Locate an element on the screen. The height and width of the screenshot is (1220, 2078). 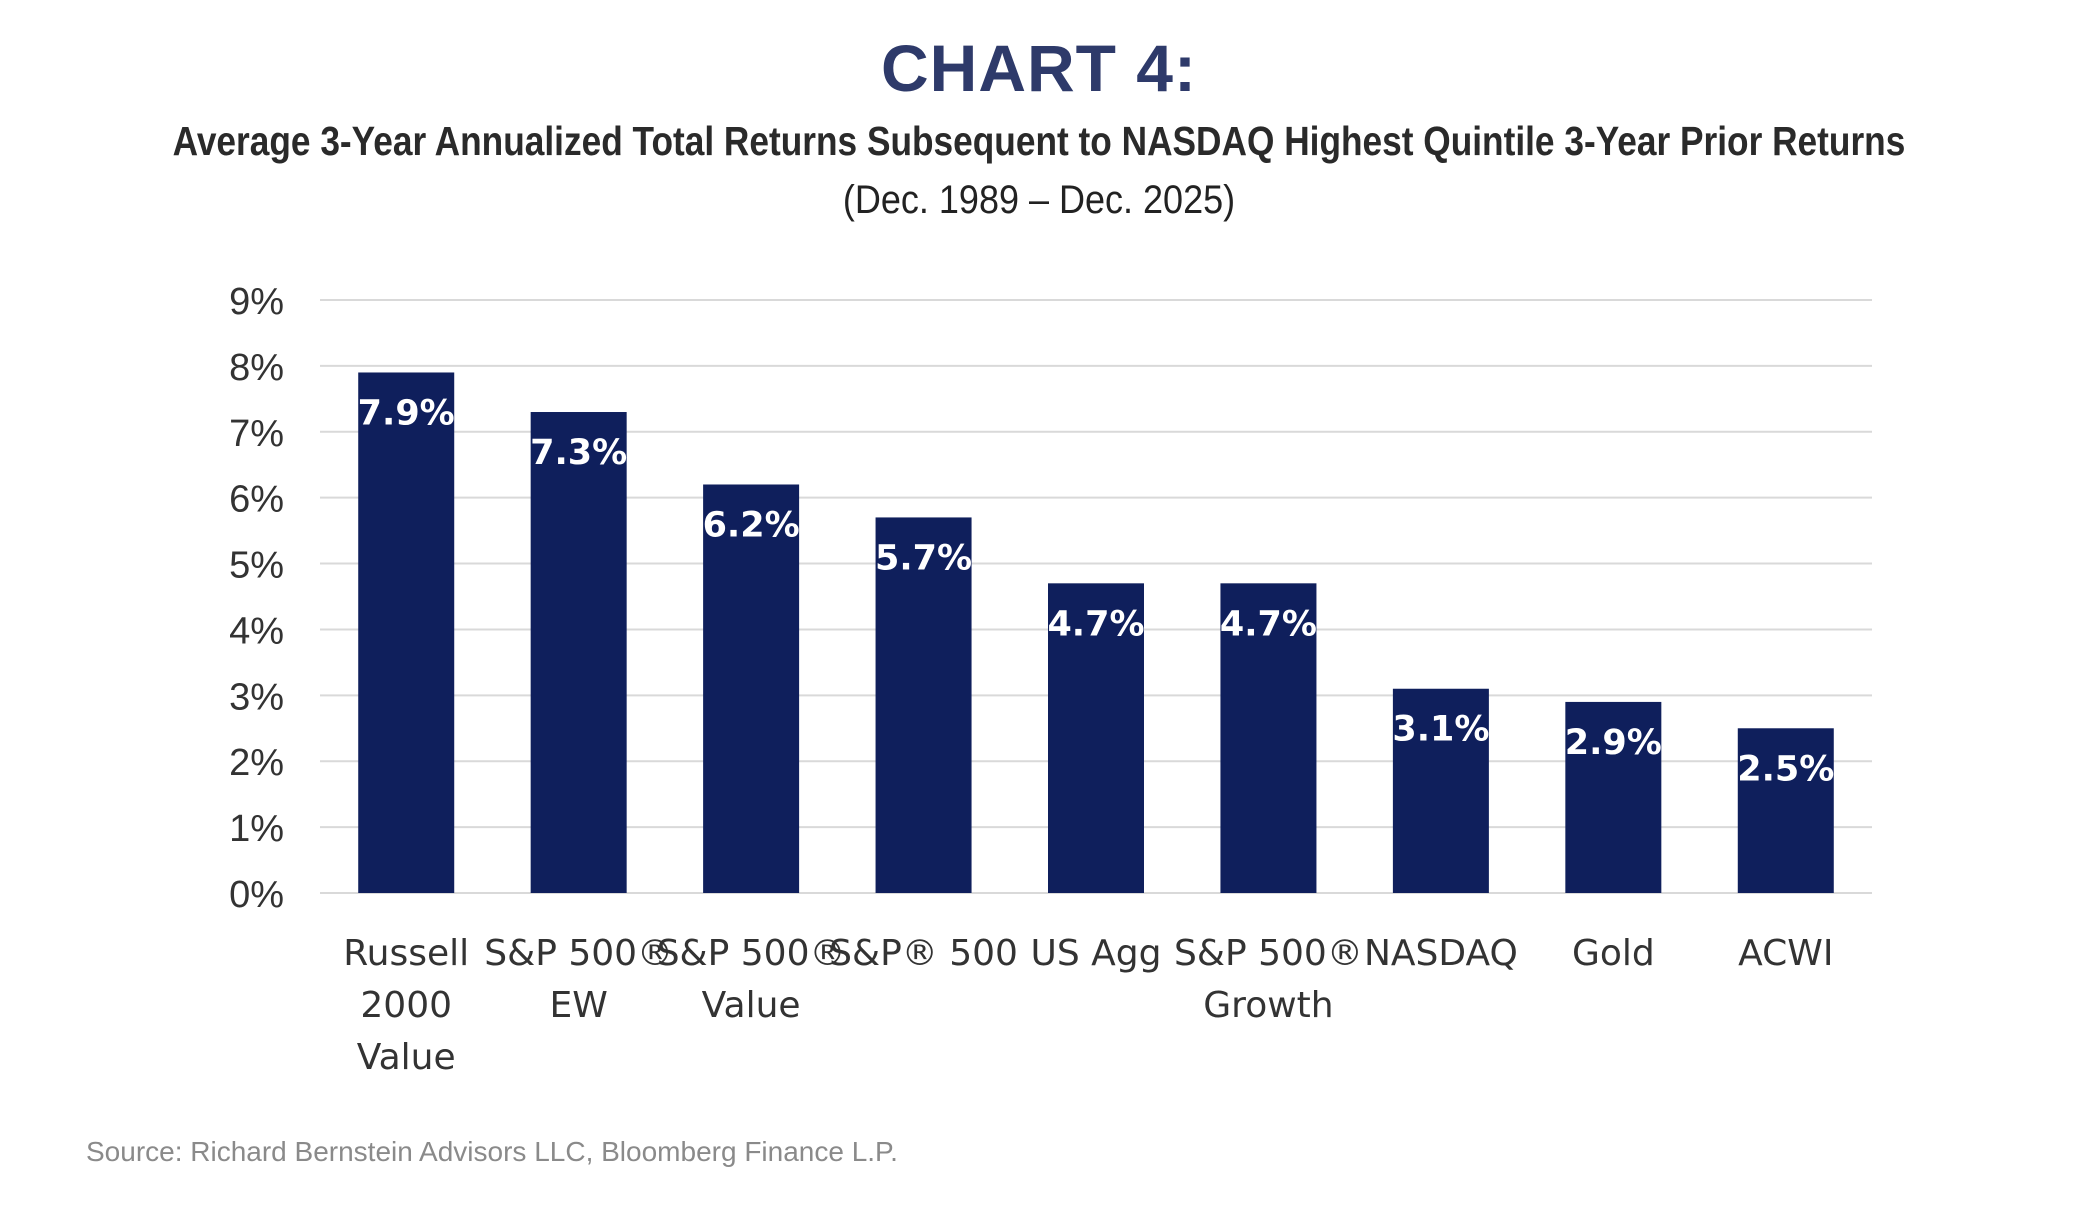
bar-value-label: 2.9% is located at coordinates (1613, 743).